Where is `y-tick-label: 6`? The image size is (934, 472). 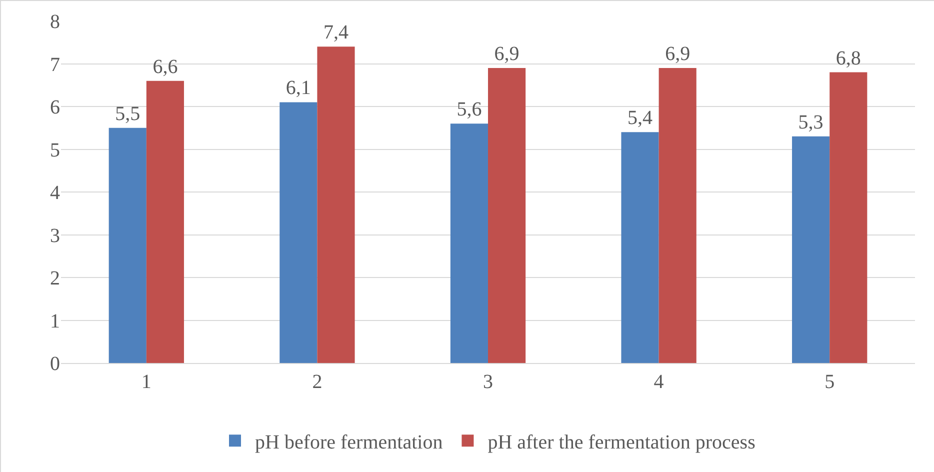 y-tick-label: 6 is located at coordinates (55, 107).